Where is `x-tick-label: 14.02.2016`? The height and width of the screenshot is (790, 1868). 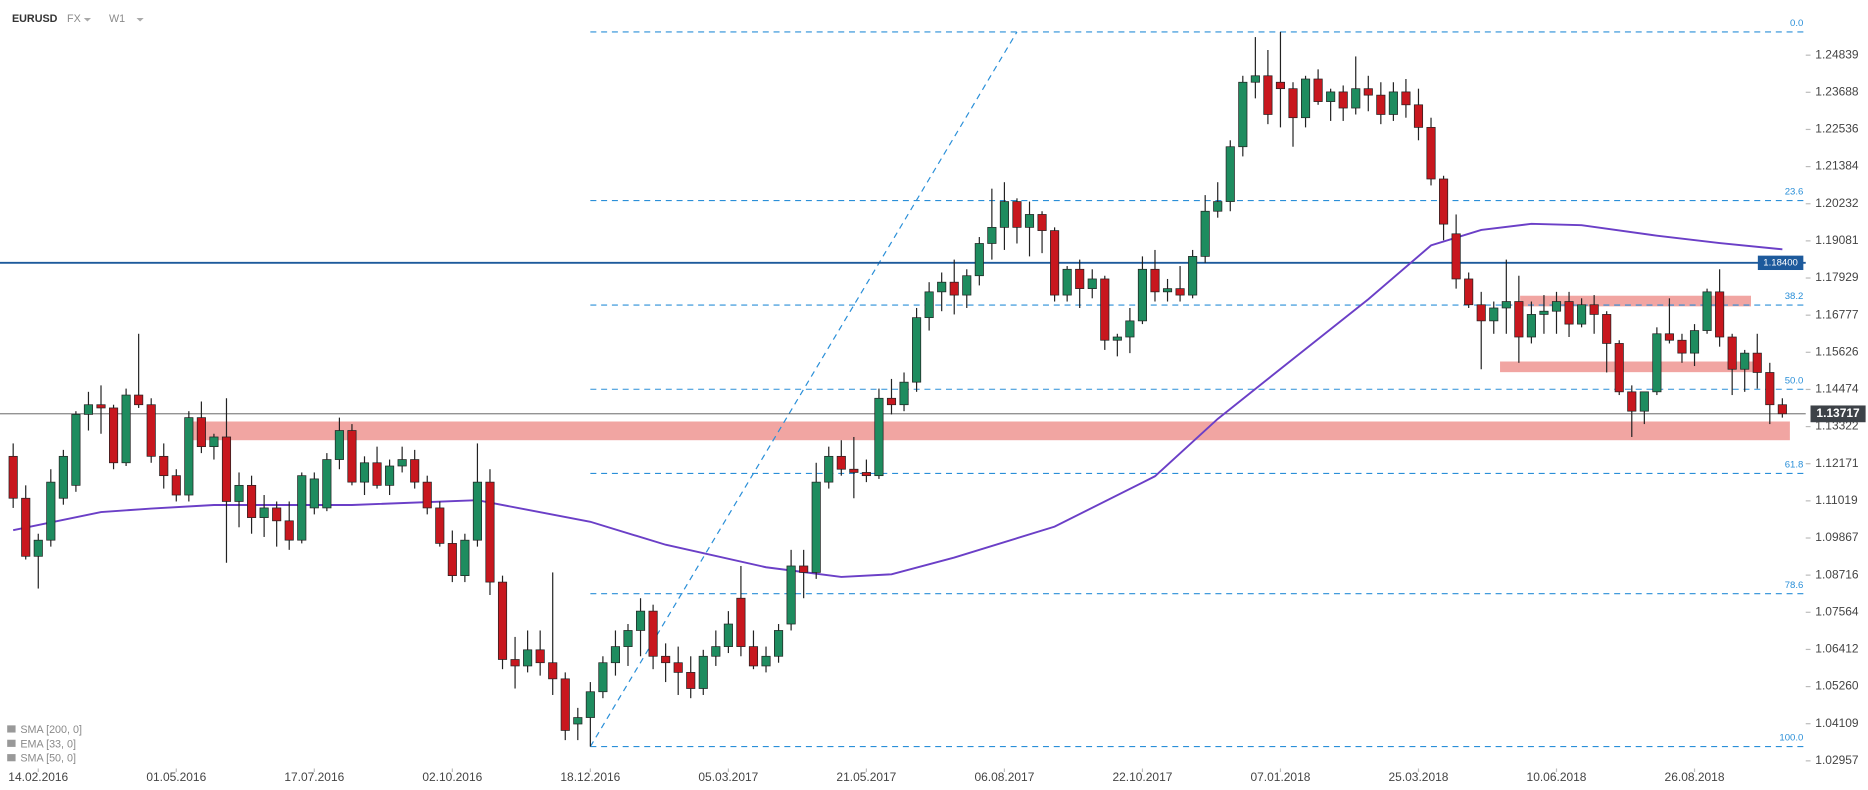
x-tick-label: 14.02.2016 is located at coordinates (38, 777).